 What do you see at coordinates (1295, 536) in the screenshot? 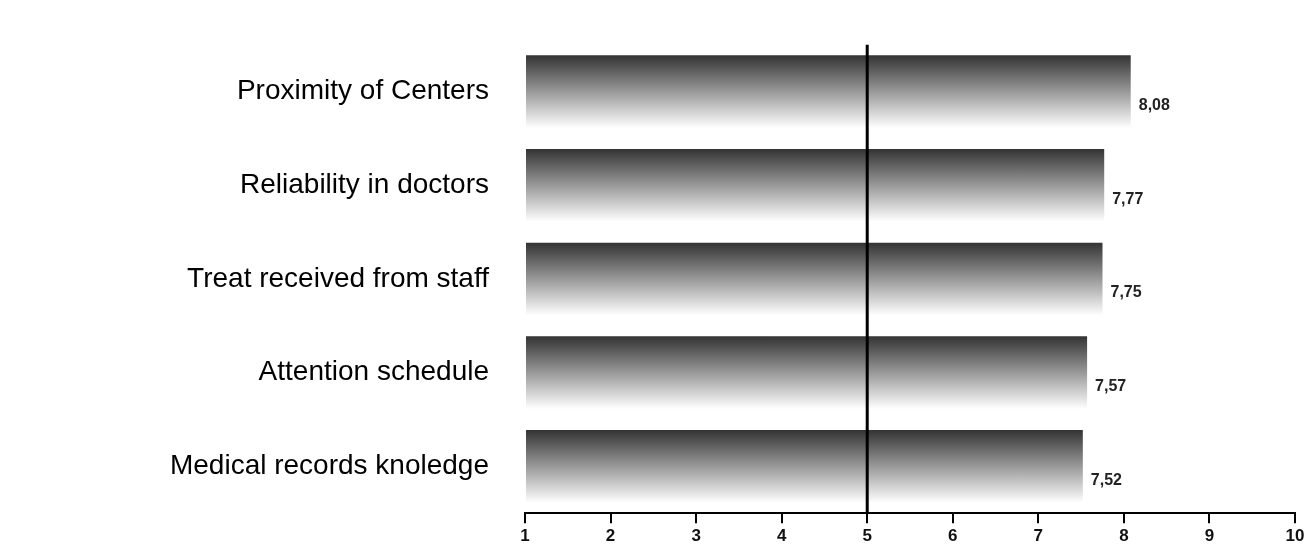
I see `x-tick-label: 10` at bounding box center [1295, 536].